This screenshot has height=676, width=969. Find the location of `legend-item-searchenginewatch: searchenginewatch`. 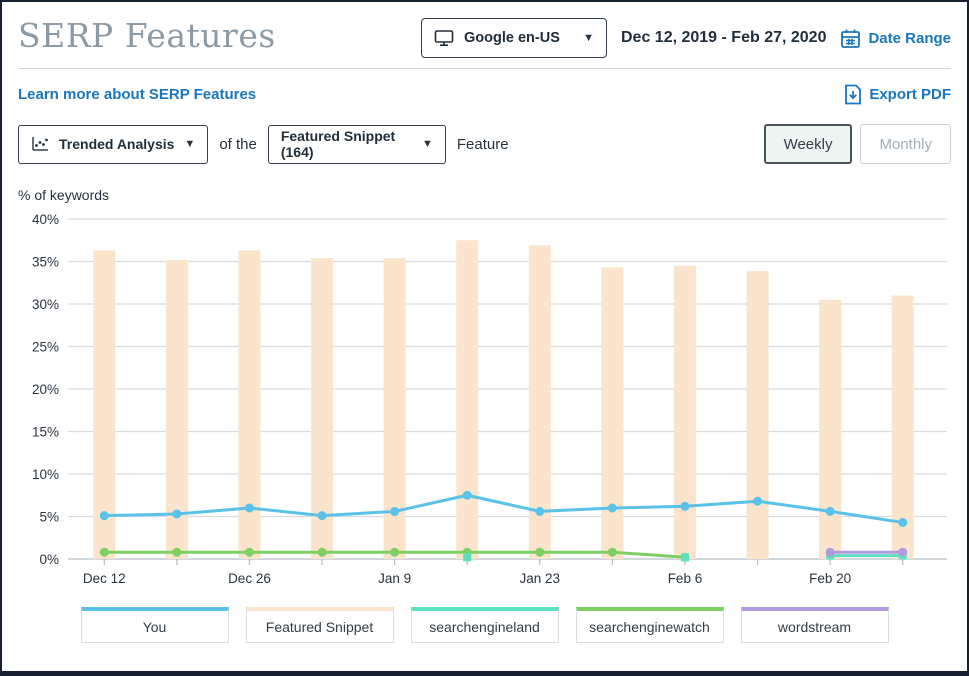

legend-item-searchenginewatch: searchenginewatch is located at coordinates (649, 625).